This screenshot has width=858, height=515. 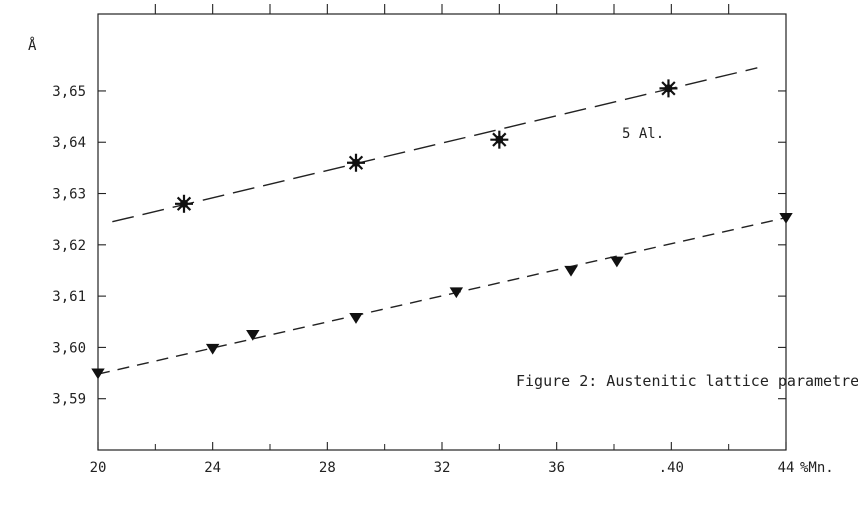 I want to click on y-tick-label-3.59: 3,59, so click(x=69, y=400).